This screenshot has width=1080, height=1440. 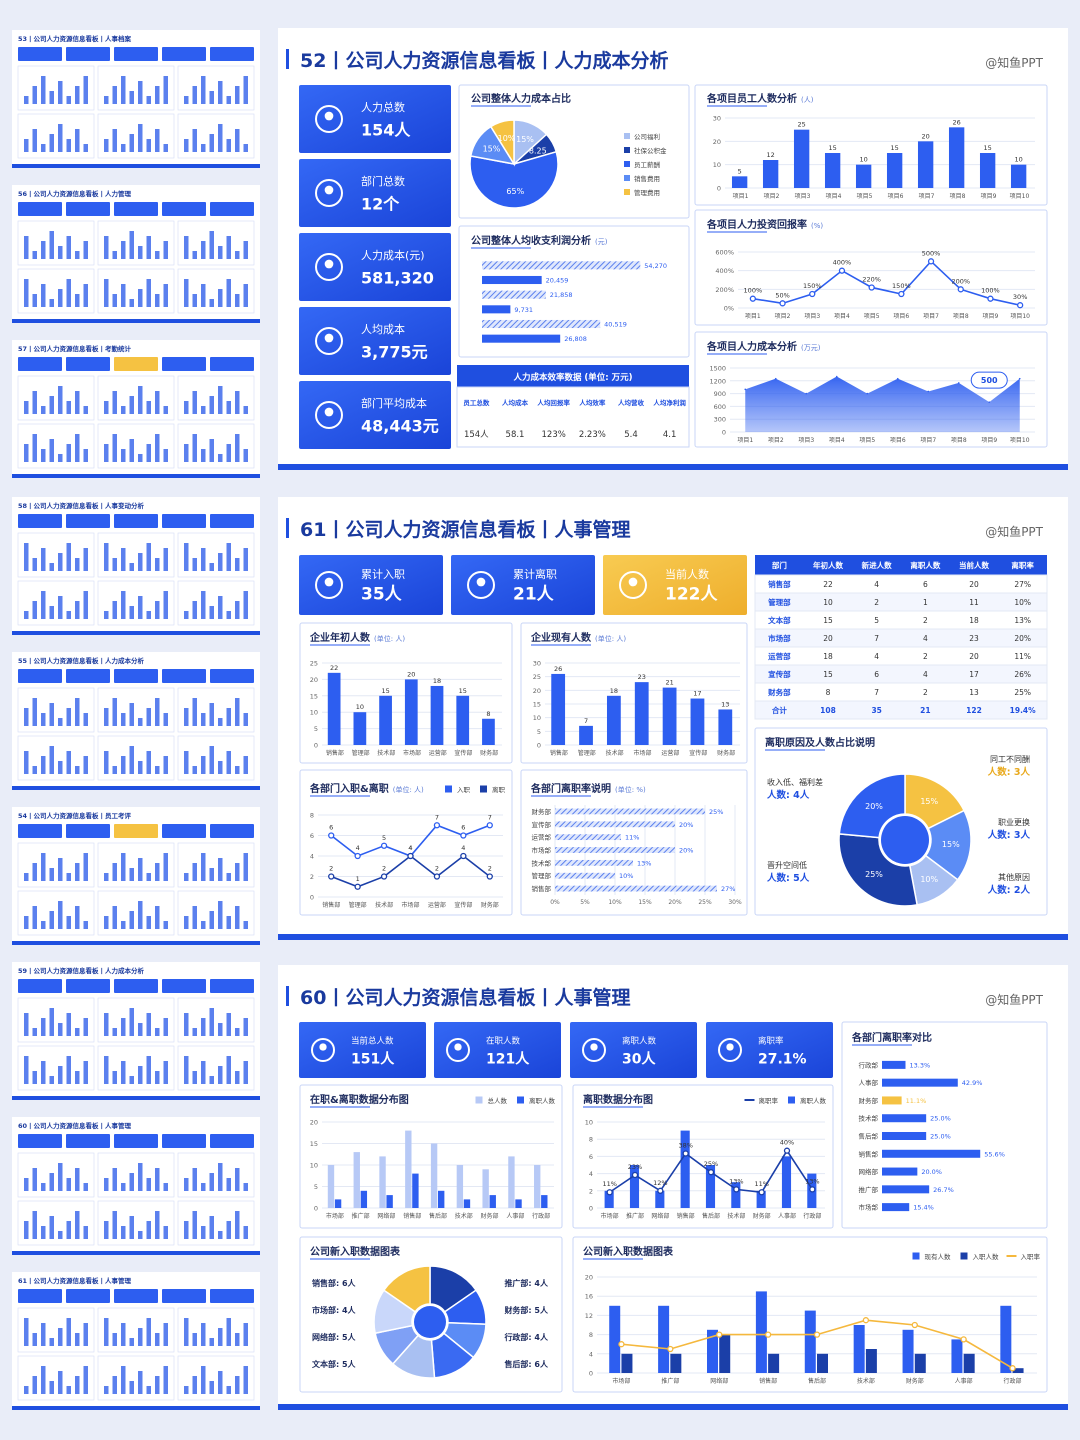 I want to click on y-tick-label: 0, so click(x=316, y=1209).